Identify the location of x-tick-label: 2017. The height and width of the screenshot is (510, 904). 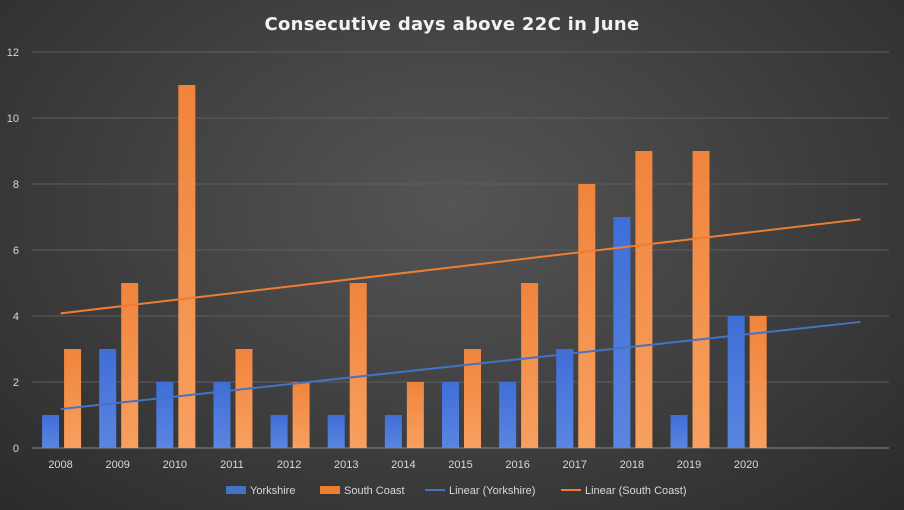
(575, 465).